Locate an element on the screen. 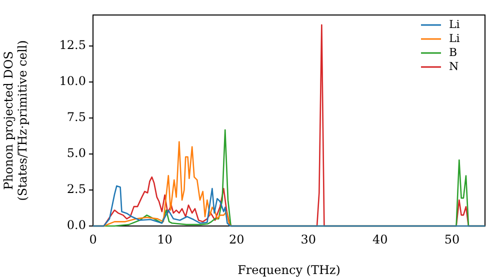 Image resolution: width=500 pixels, height=280 pixels. x-axis-title: Frequency (THz) is located at coordinates (289, 269).